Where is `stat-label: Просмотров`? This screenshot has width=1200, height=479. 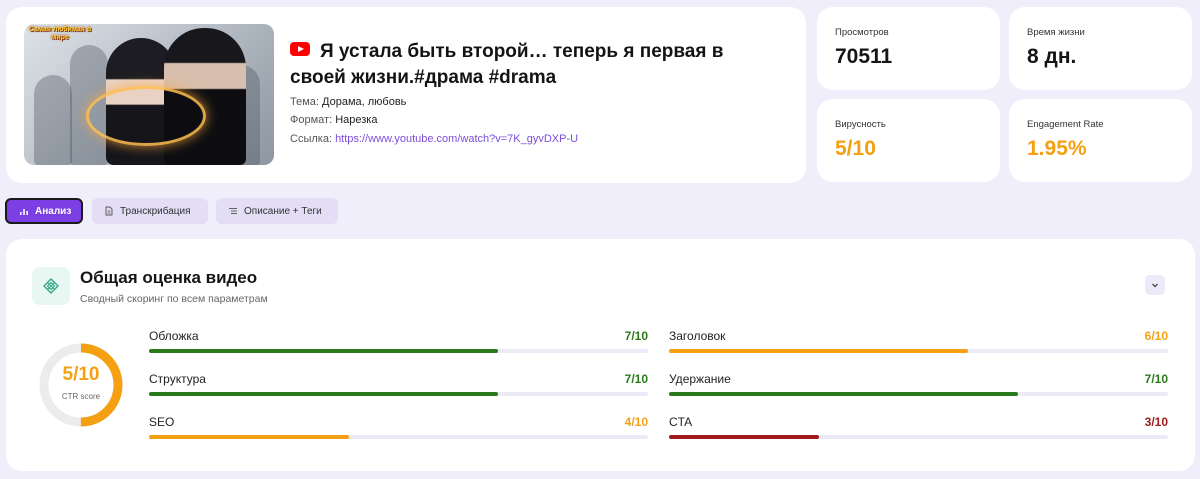 stat-label: Просмотров is located at coordinates (862, 32).